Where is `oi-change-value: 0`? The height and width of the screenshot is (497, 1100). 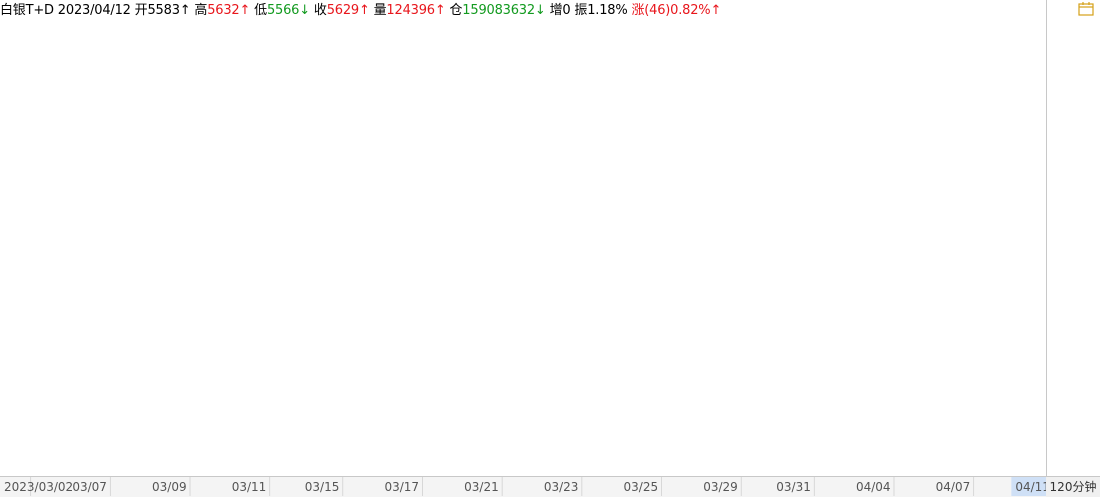 oi-change-value: 0 is located at coordinates (566, 10).